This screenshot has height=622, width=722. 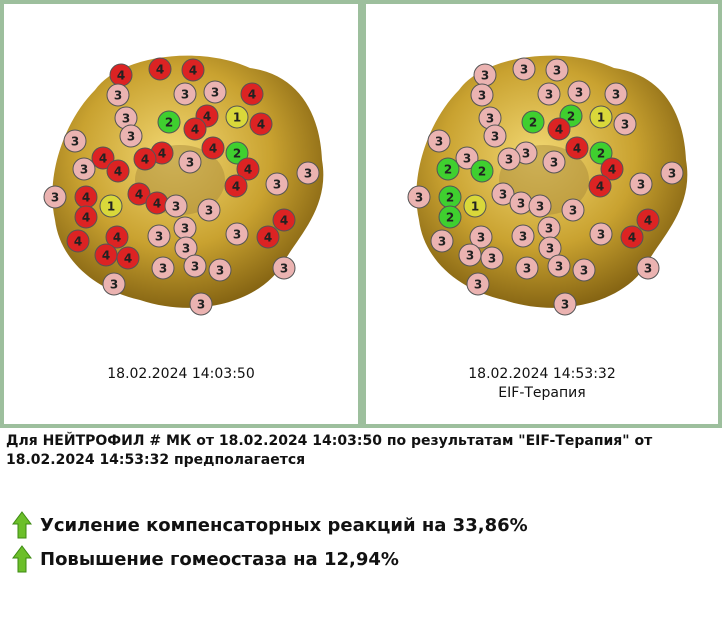 I want to click on arrow-up, so click(x=22, y=525).